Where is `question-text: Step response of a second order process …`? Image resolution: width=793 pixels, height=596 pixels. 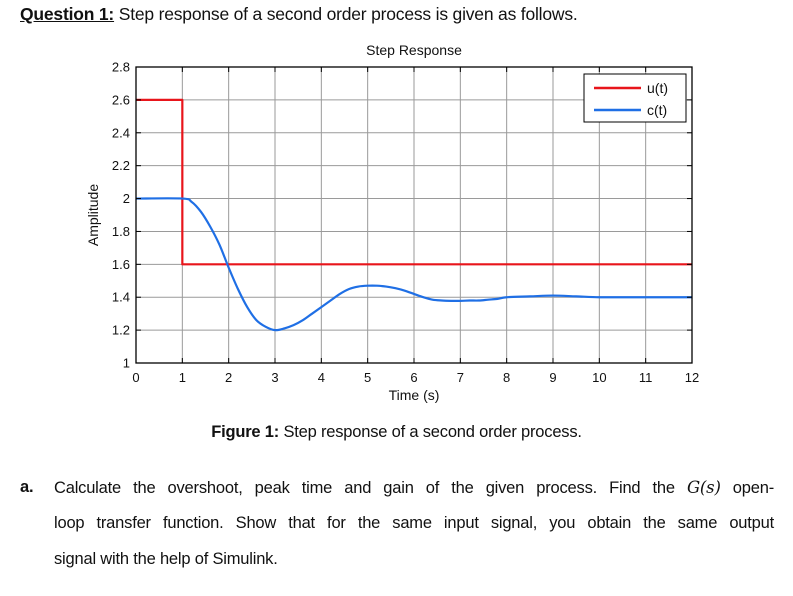
question-text: Step response of a second order process … is located at coordinates (346, 14).